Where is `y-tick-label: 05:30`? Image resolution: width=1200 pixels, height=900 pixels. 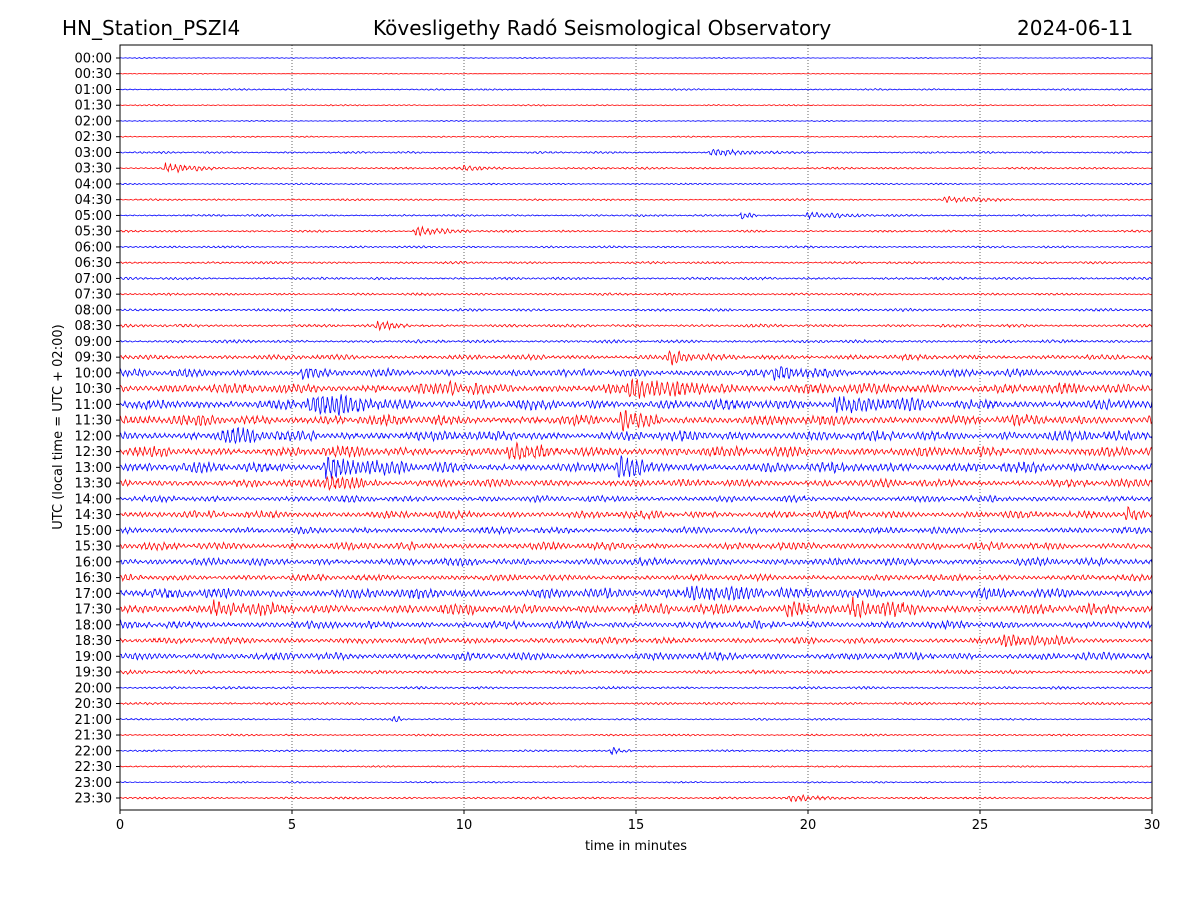
y-tick-label: 05:30 is located at coordinates (93, 232).